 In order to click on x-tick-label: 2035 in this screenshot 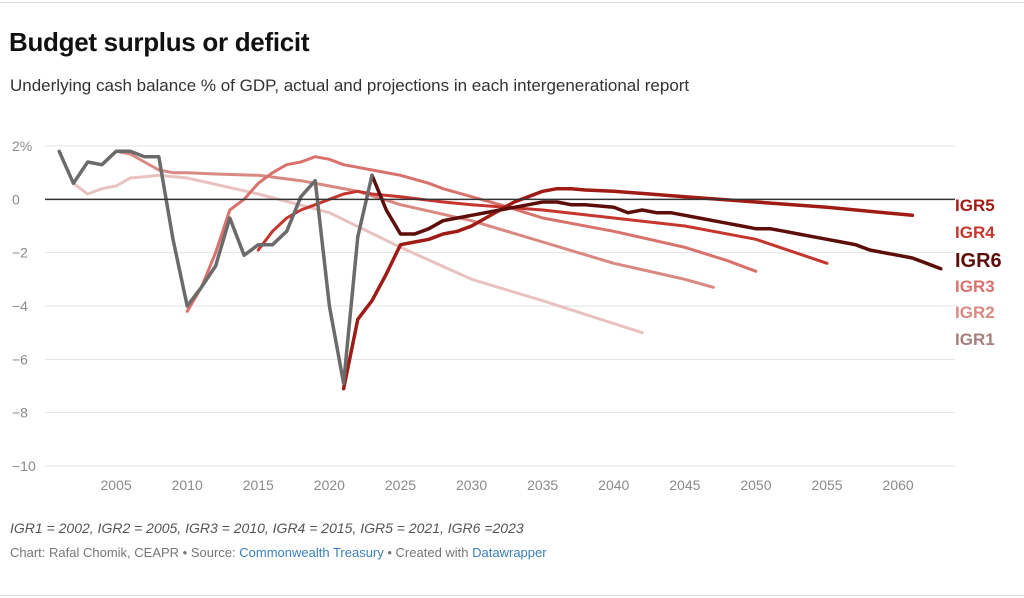, I will do `click(542, 485)`.